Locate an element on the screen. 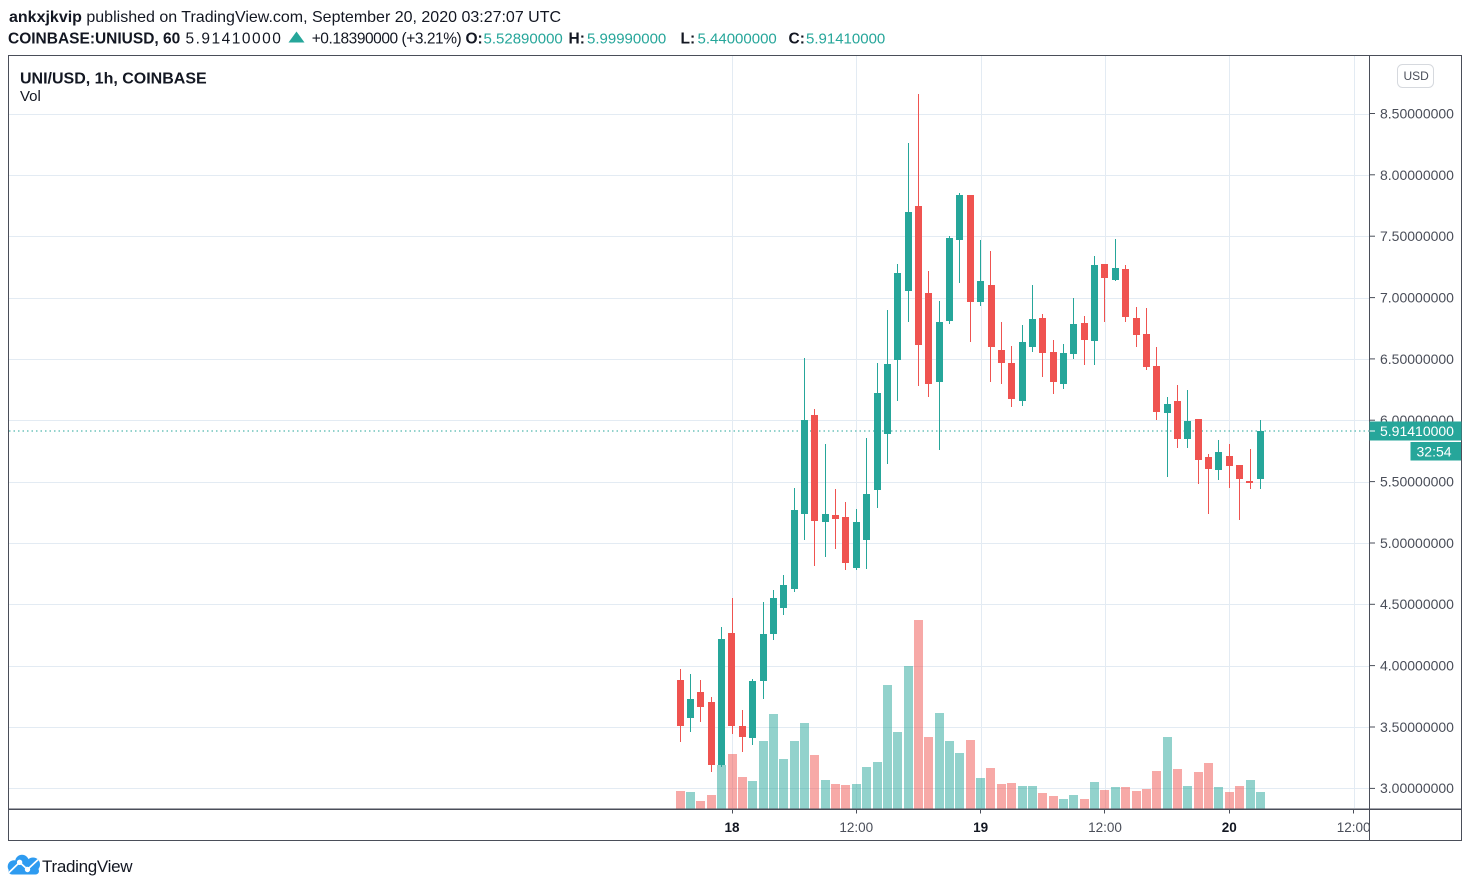 This screenshot has height=888, width=1470. svg-text: 19 is located at coordinates (980, 827).